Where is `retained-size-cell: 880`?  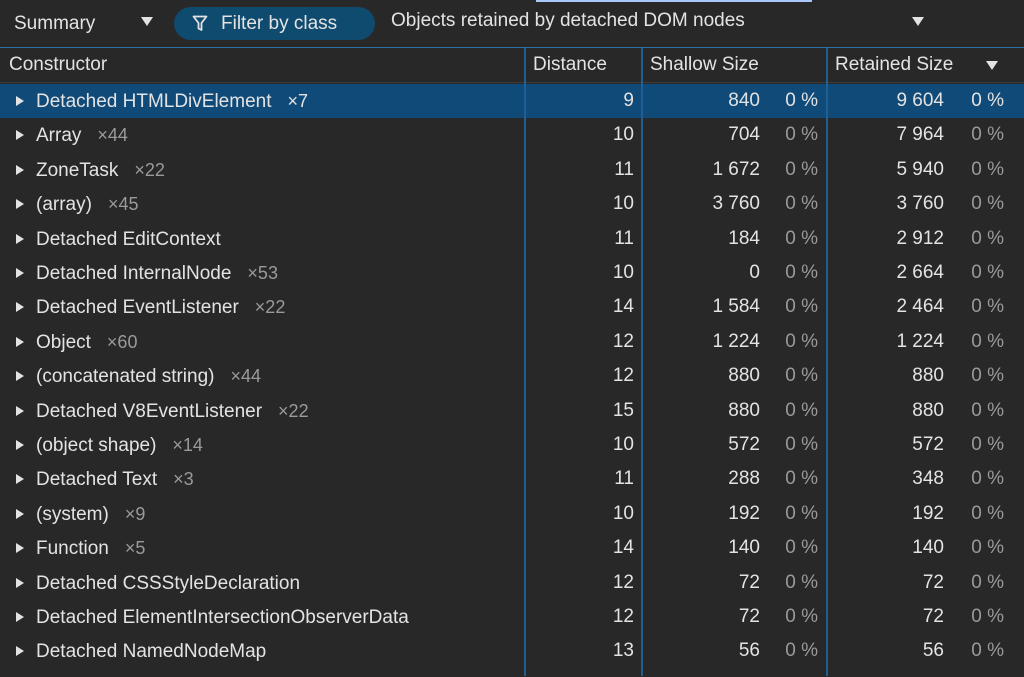 retained-size-cell: 880 is located at coordinates (928, 410).